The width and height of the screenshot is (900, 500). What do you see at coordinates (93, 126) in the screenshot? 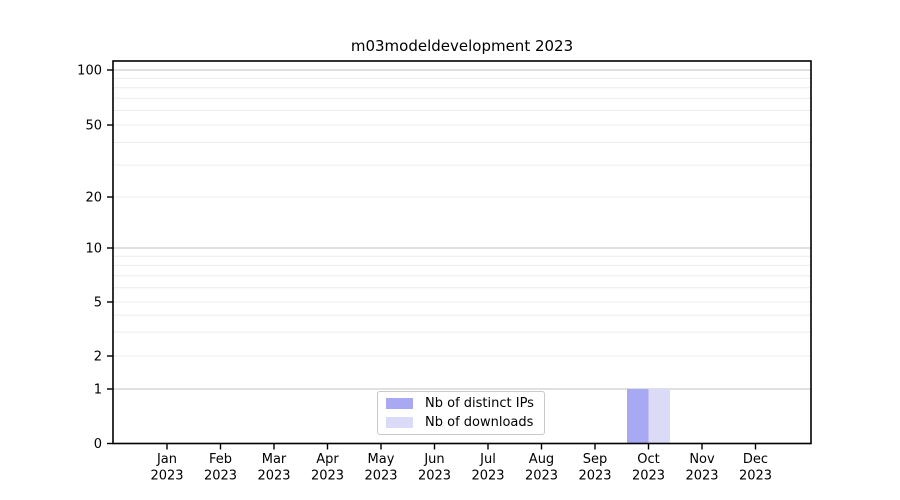
I see `y-tick-label: 50` at bounding box center [93, 126].